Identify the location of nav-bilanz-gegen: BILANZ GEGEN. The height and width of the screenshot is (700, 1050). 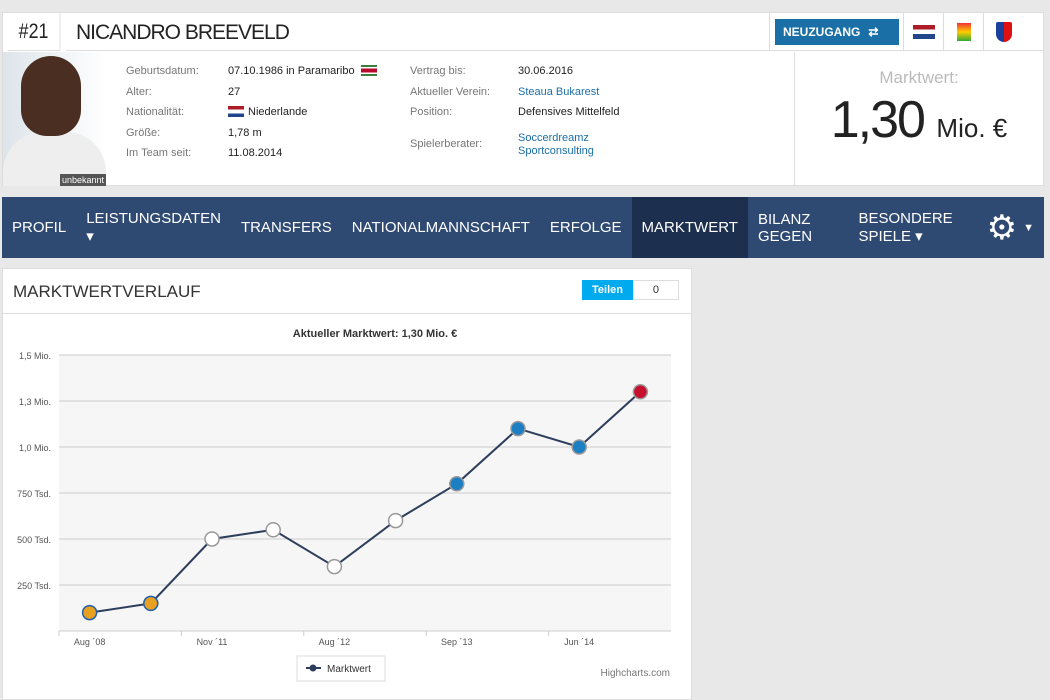
(785, 227).